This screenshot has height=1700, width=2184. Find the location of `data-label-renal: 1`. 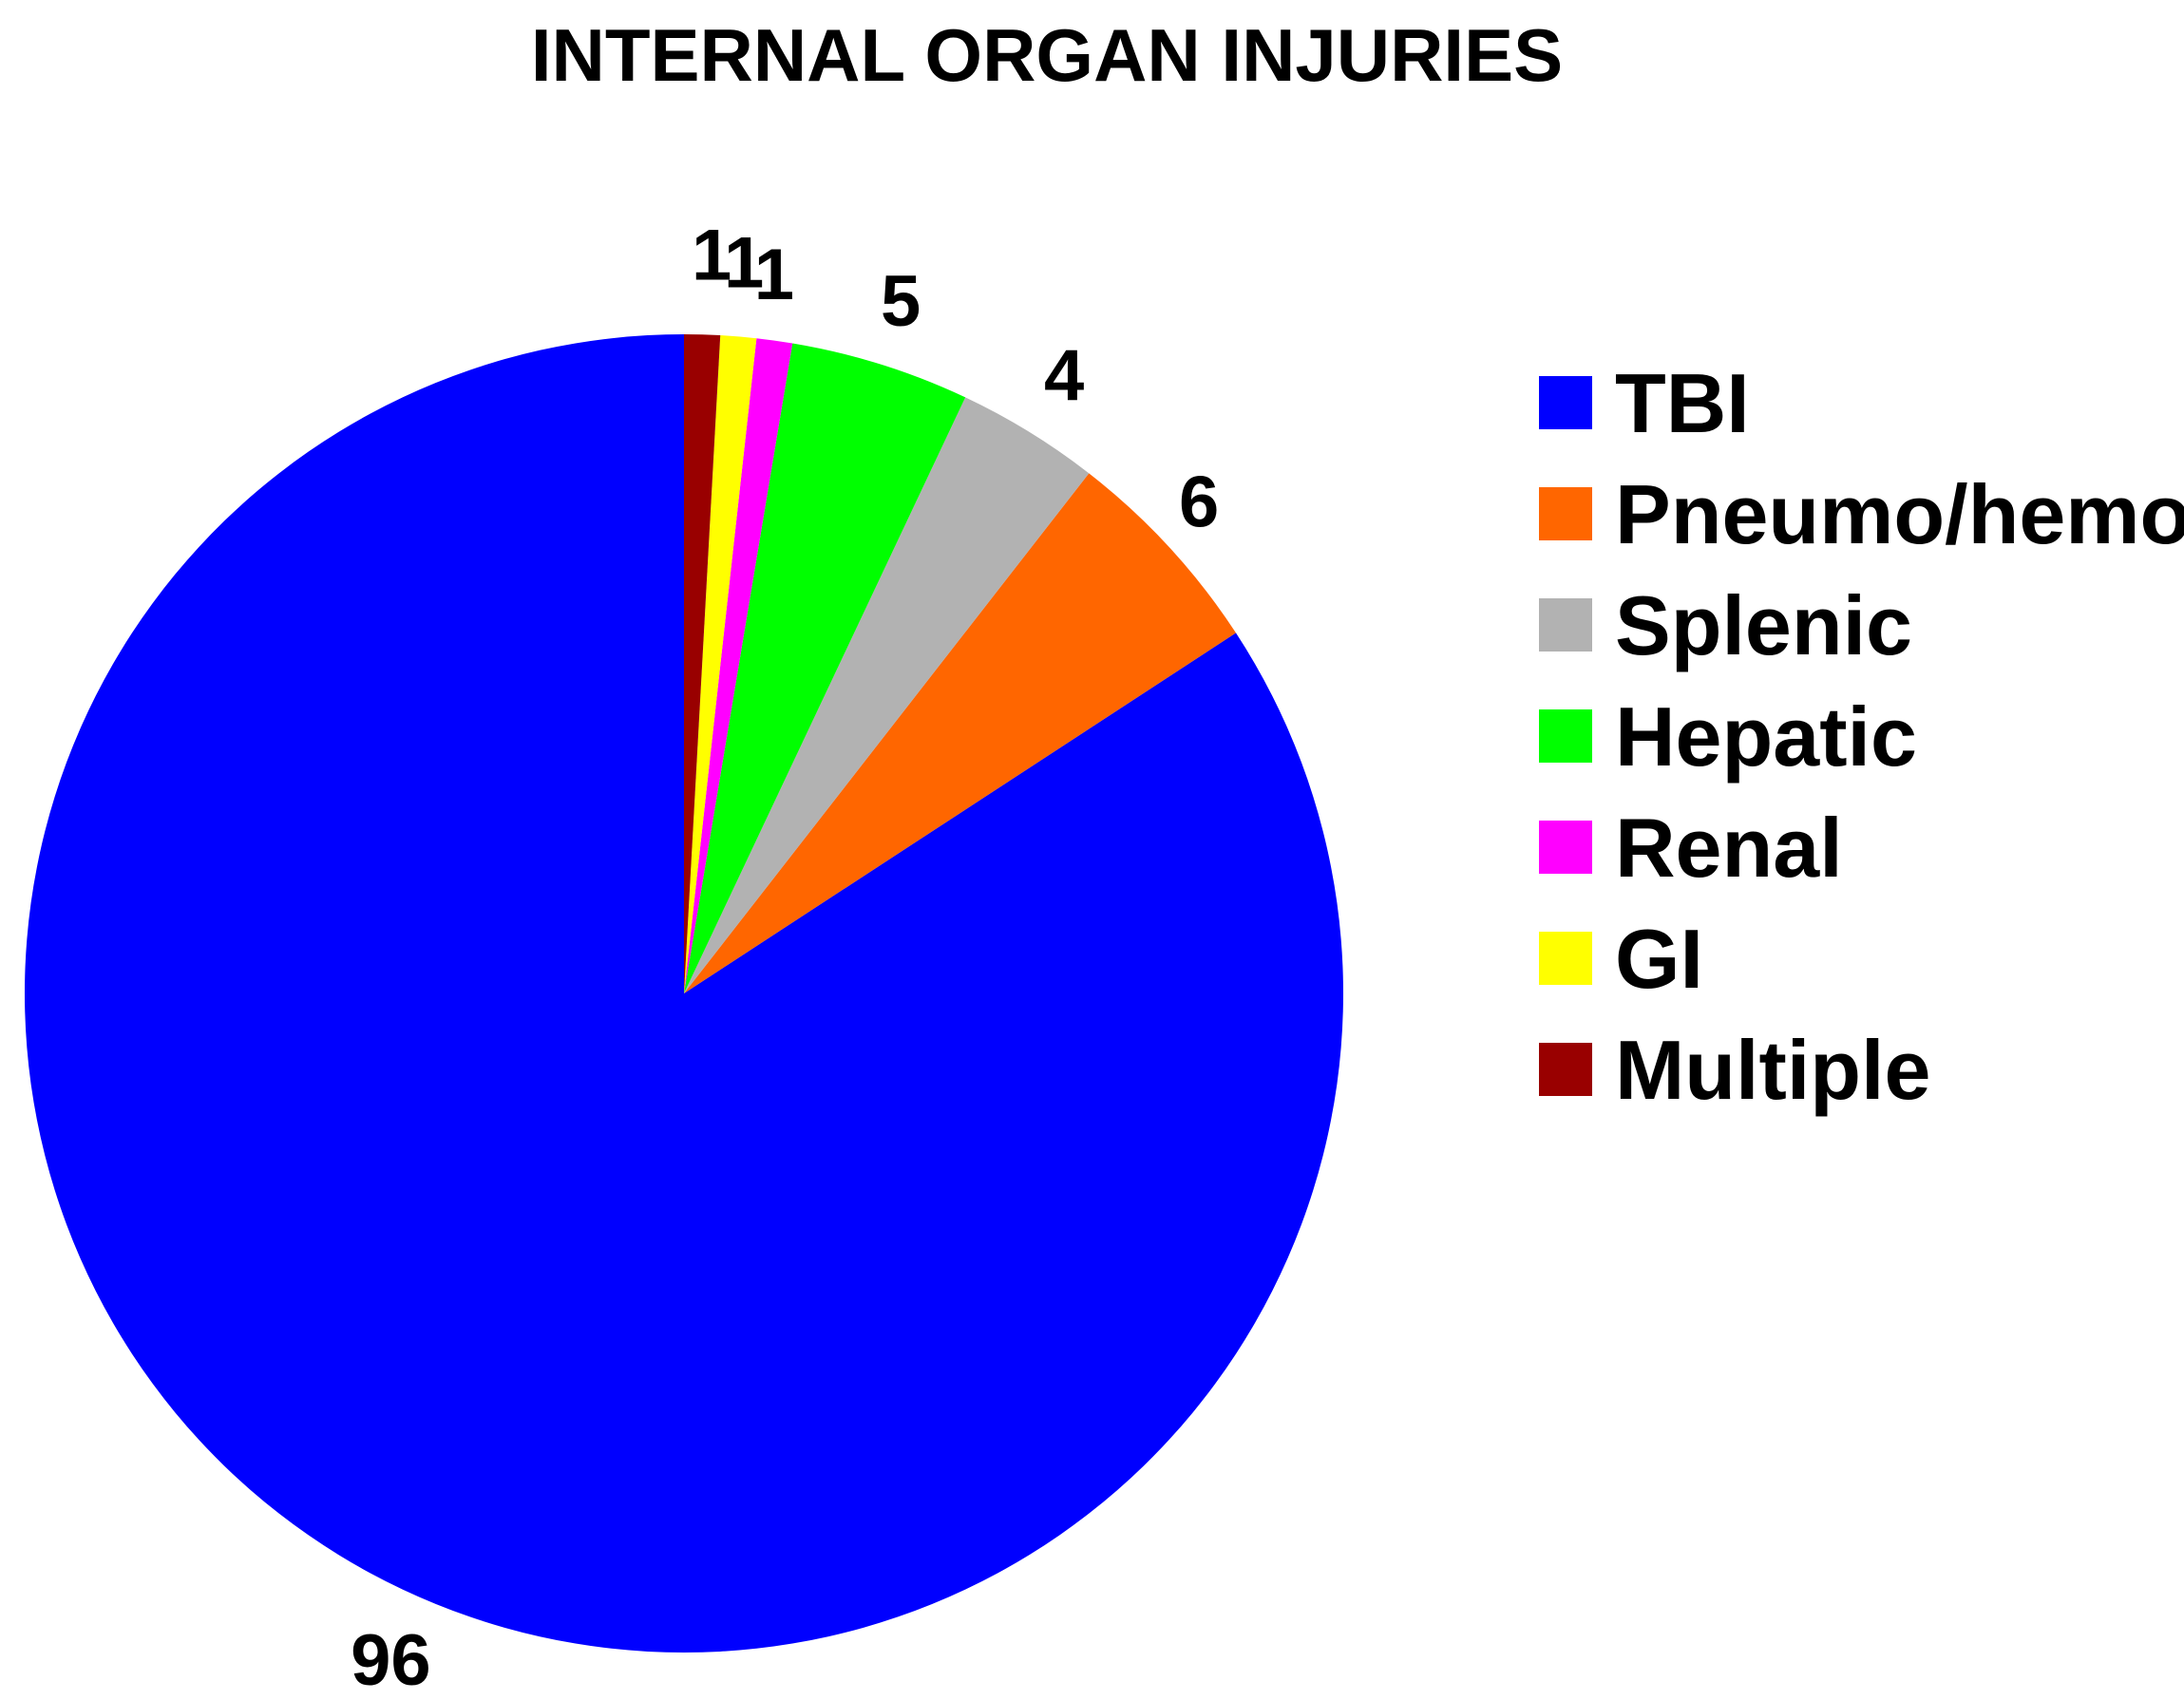

data-label-renal: 1 is located at coordinates (774, 275).